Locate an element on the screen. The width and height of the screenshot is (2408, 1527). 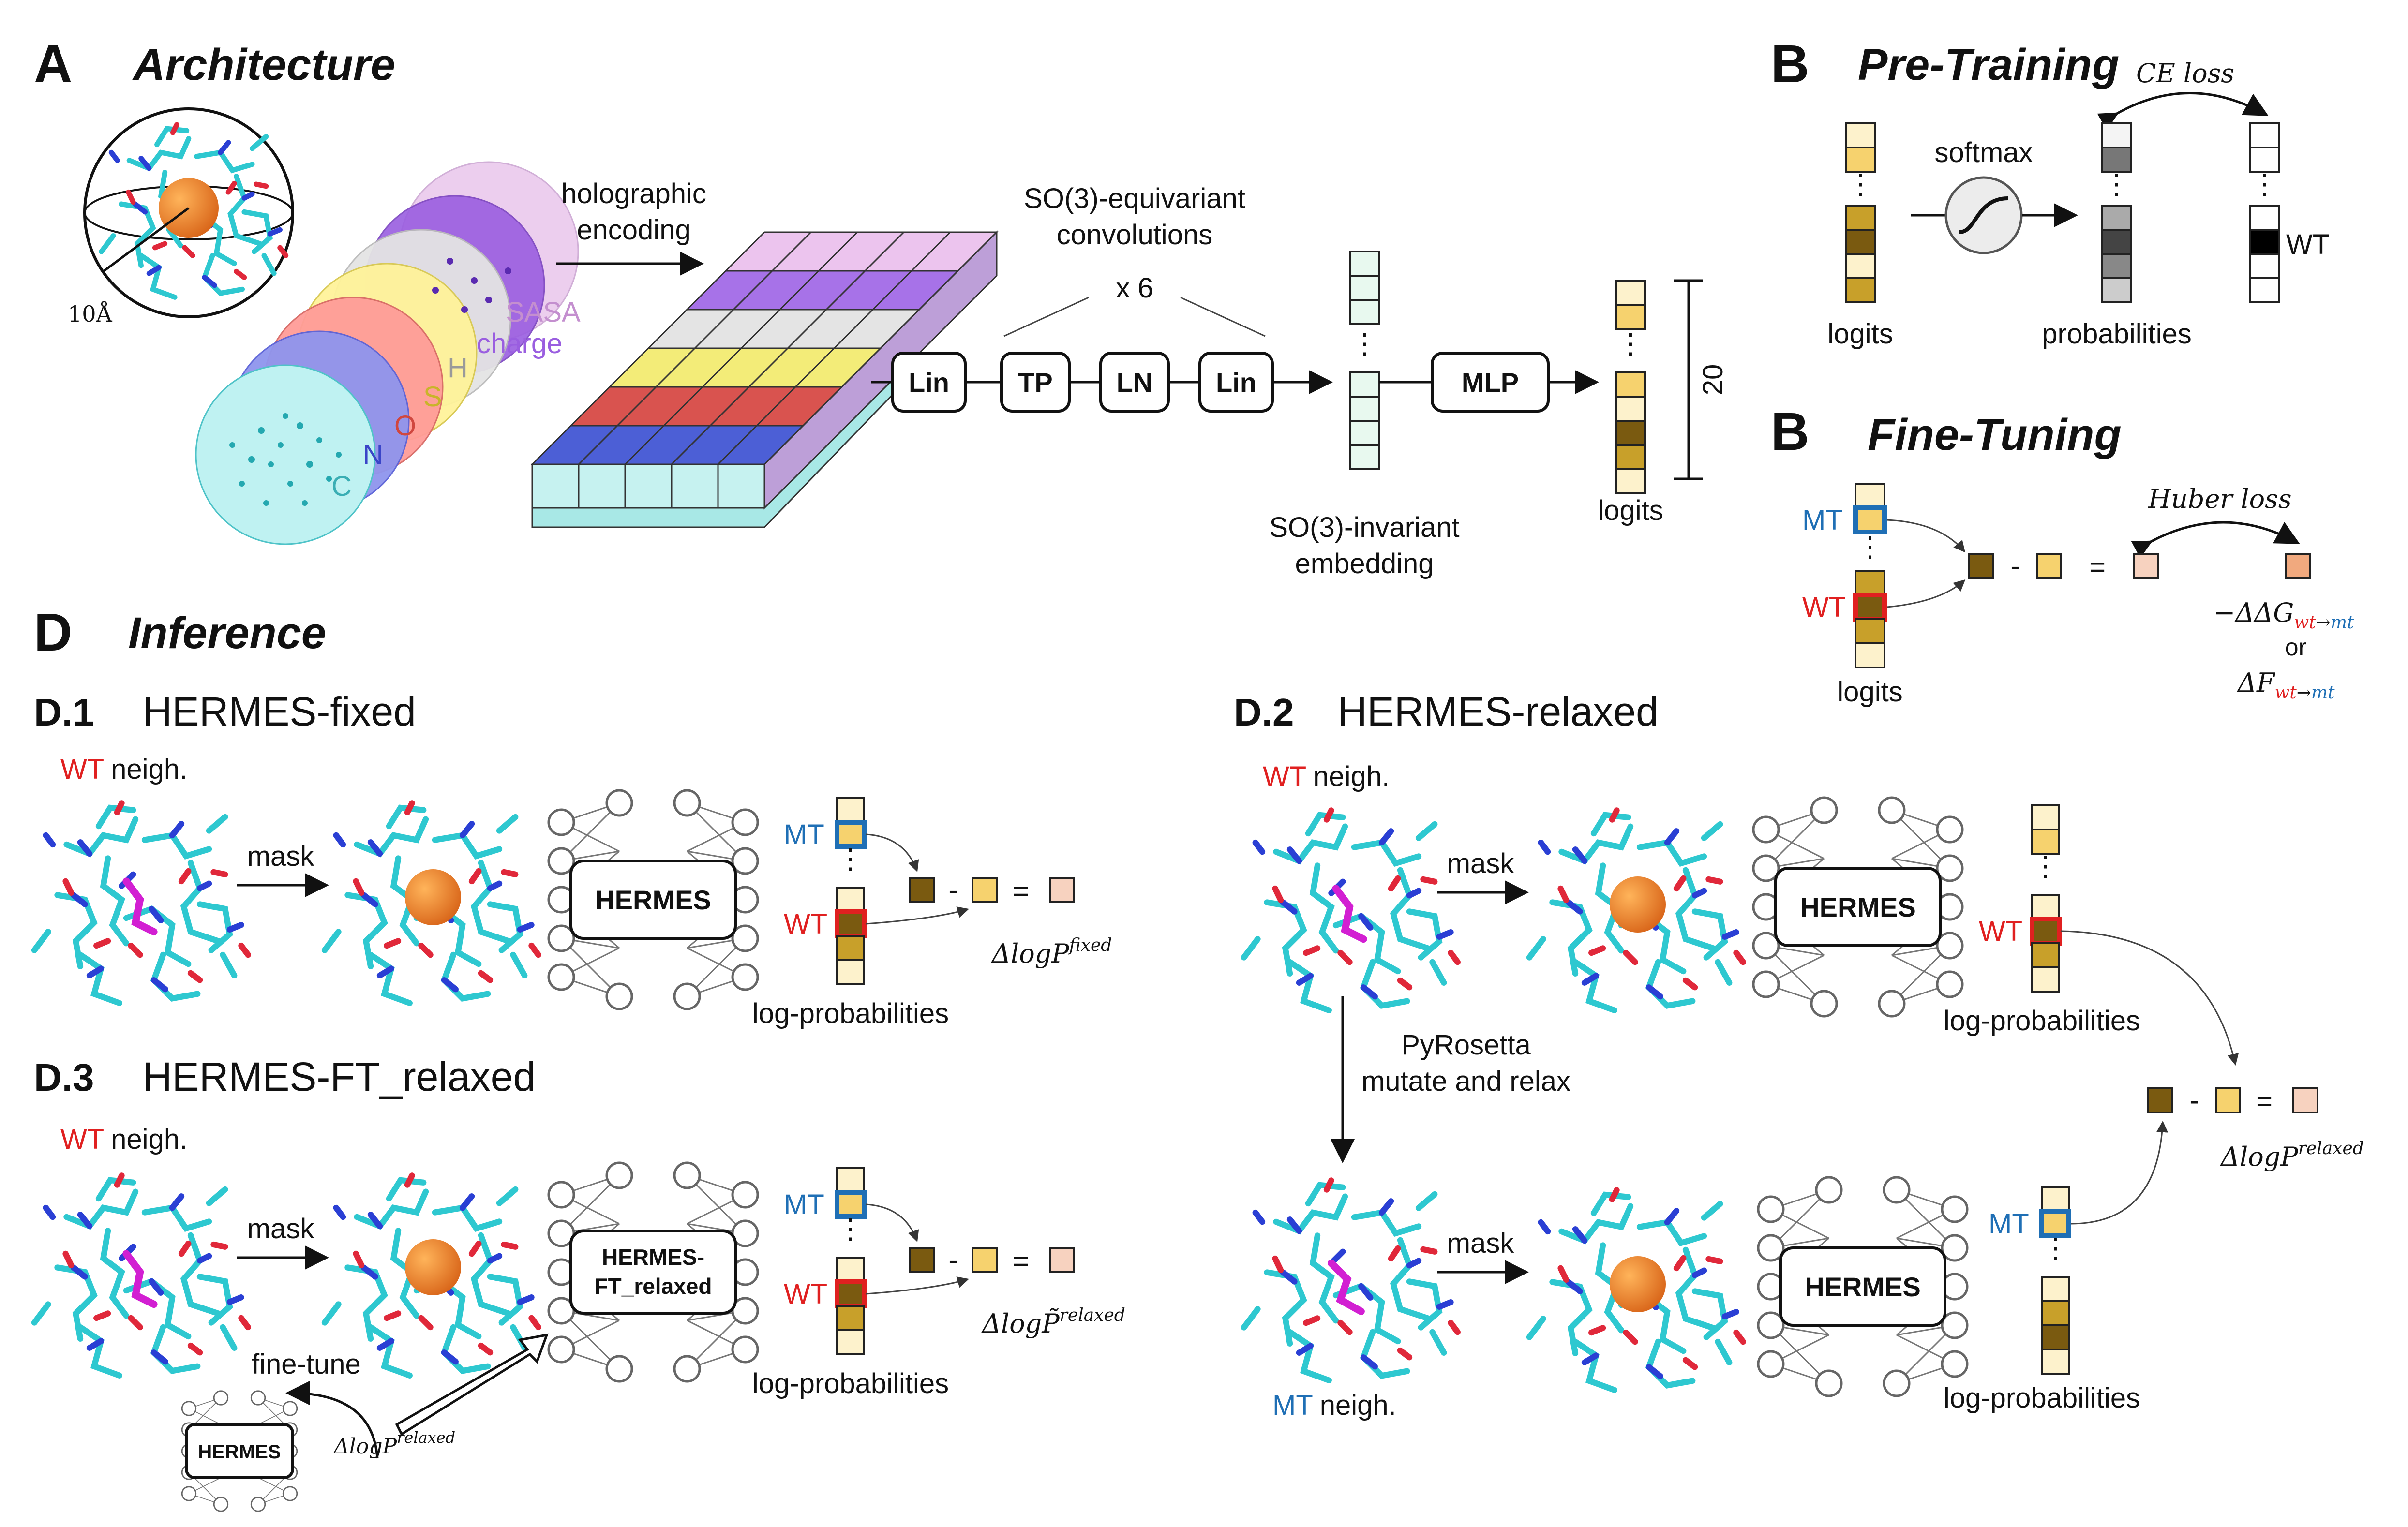
d3-small-hermes-box is located at coordinates (239, 1451).